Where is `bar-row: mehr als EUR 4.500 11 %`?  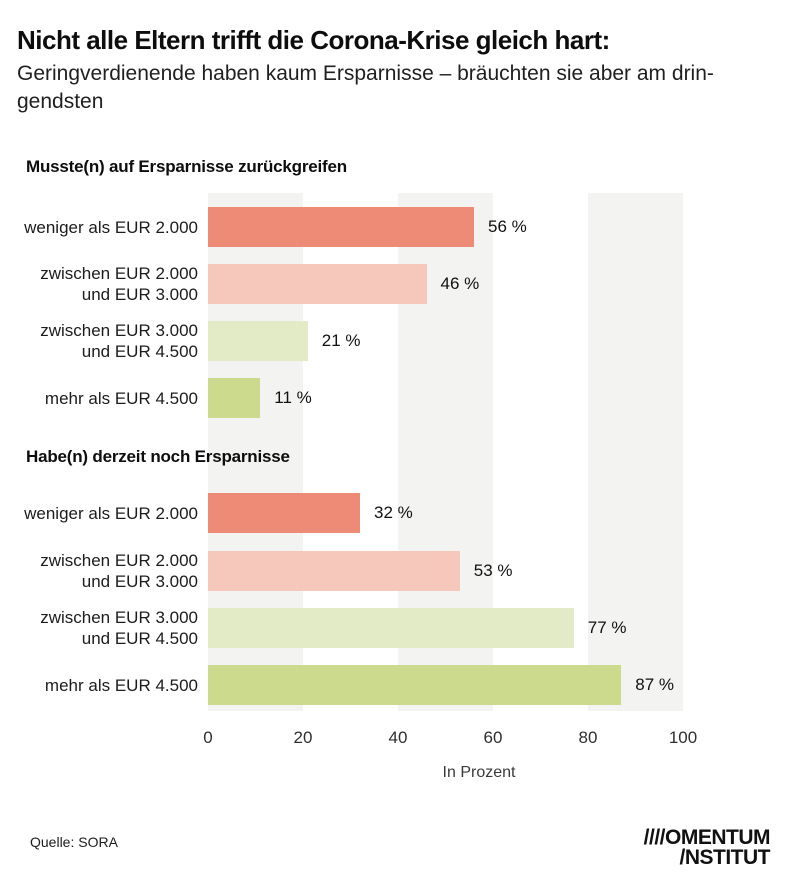 bar-row: mehr als EUR 4.500 11 % is located at coordinates (400, 398).